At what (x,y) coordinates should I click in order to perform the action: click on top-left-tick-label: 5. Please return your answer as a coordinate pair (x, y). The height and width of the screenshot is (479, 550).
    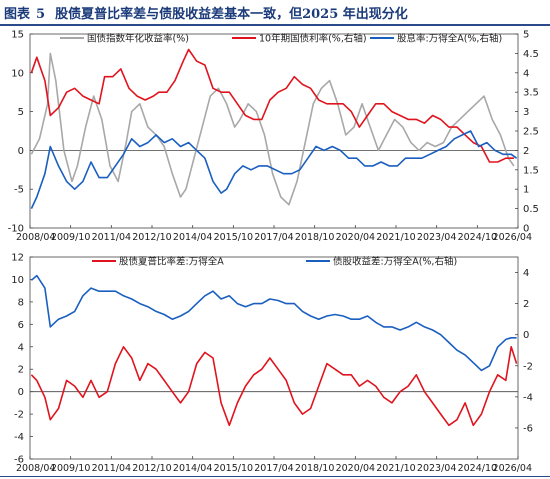
    Looking at the image, I should click on (21, 112).